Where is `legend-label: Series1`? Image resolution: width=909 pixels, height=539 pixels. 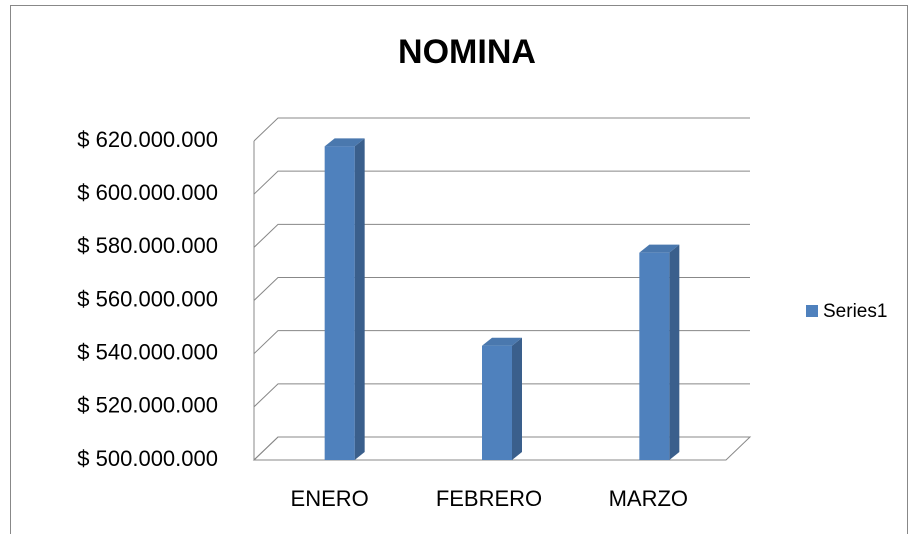
legend-label: Series1 is located at coordinates (855, 311).